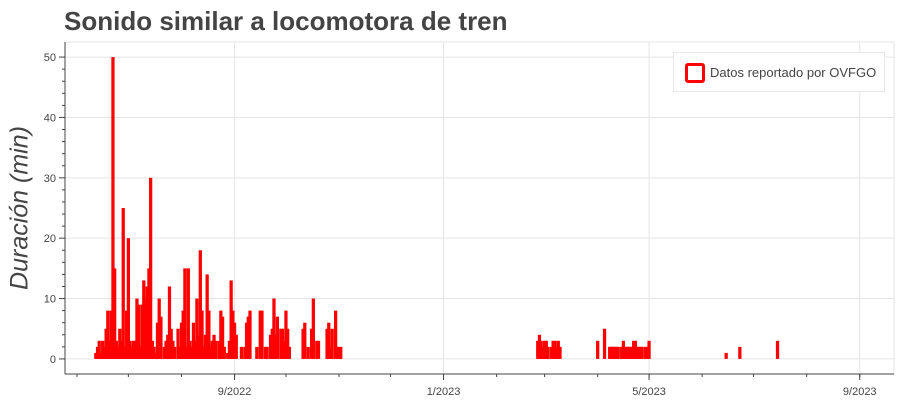 The width and height of the screenshot is (900, 400). I want to click on legend: Datos reportado por OVFGO, so click(779, 72).